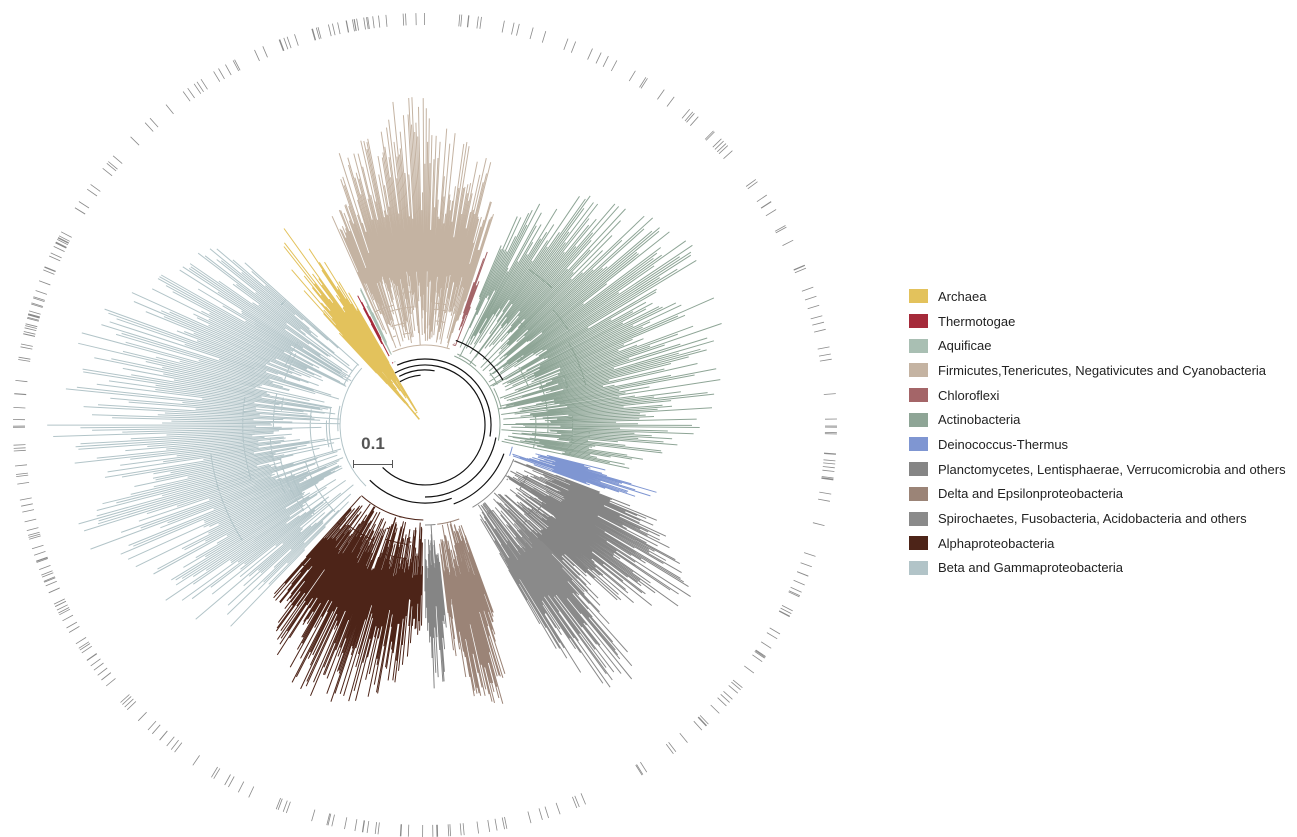 Image resolution: width=1297 pixels, height=837 pixels. I want to click on legend-label: Deinococcus-Thermus, so click(1003, 444).